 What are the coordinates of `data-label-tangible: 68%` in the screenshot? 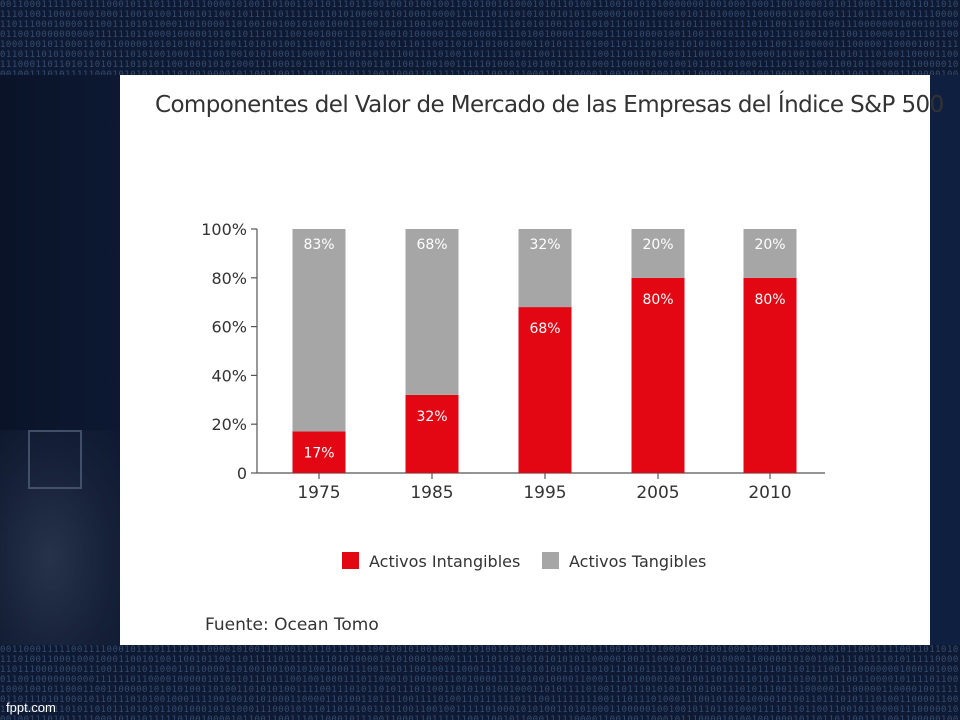 It's located at (431, 245).